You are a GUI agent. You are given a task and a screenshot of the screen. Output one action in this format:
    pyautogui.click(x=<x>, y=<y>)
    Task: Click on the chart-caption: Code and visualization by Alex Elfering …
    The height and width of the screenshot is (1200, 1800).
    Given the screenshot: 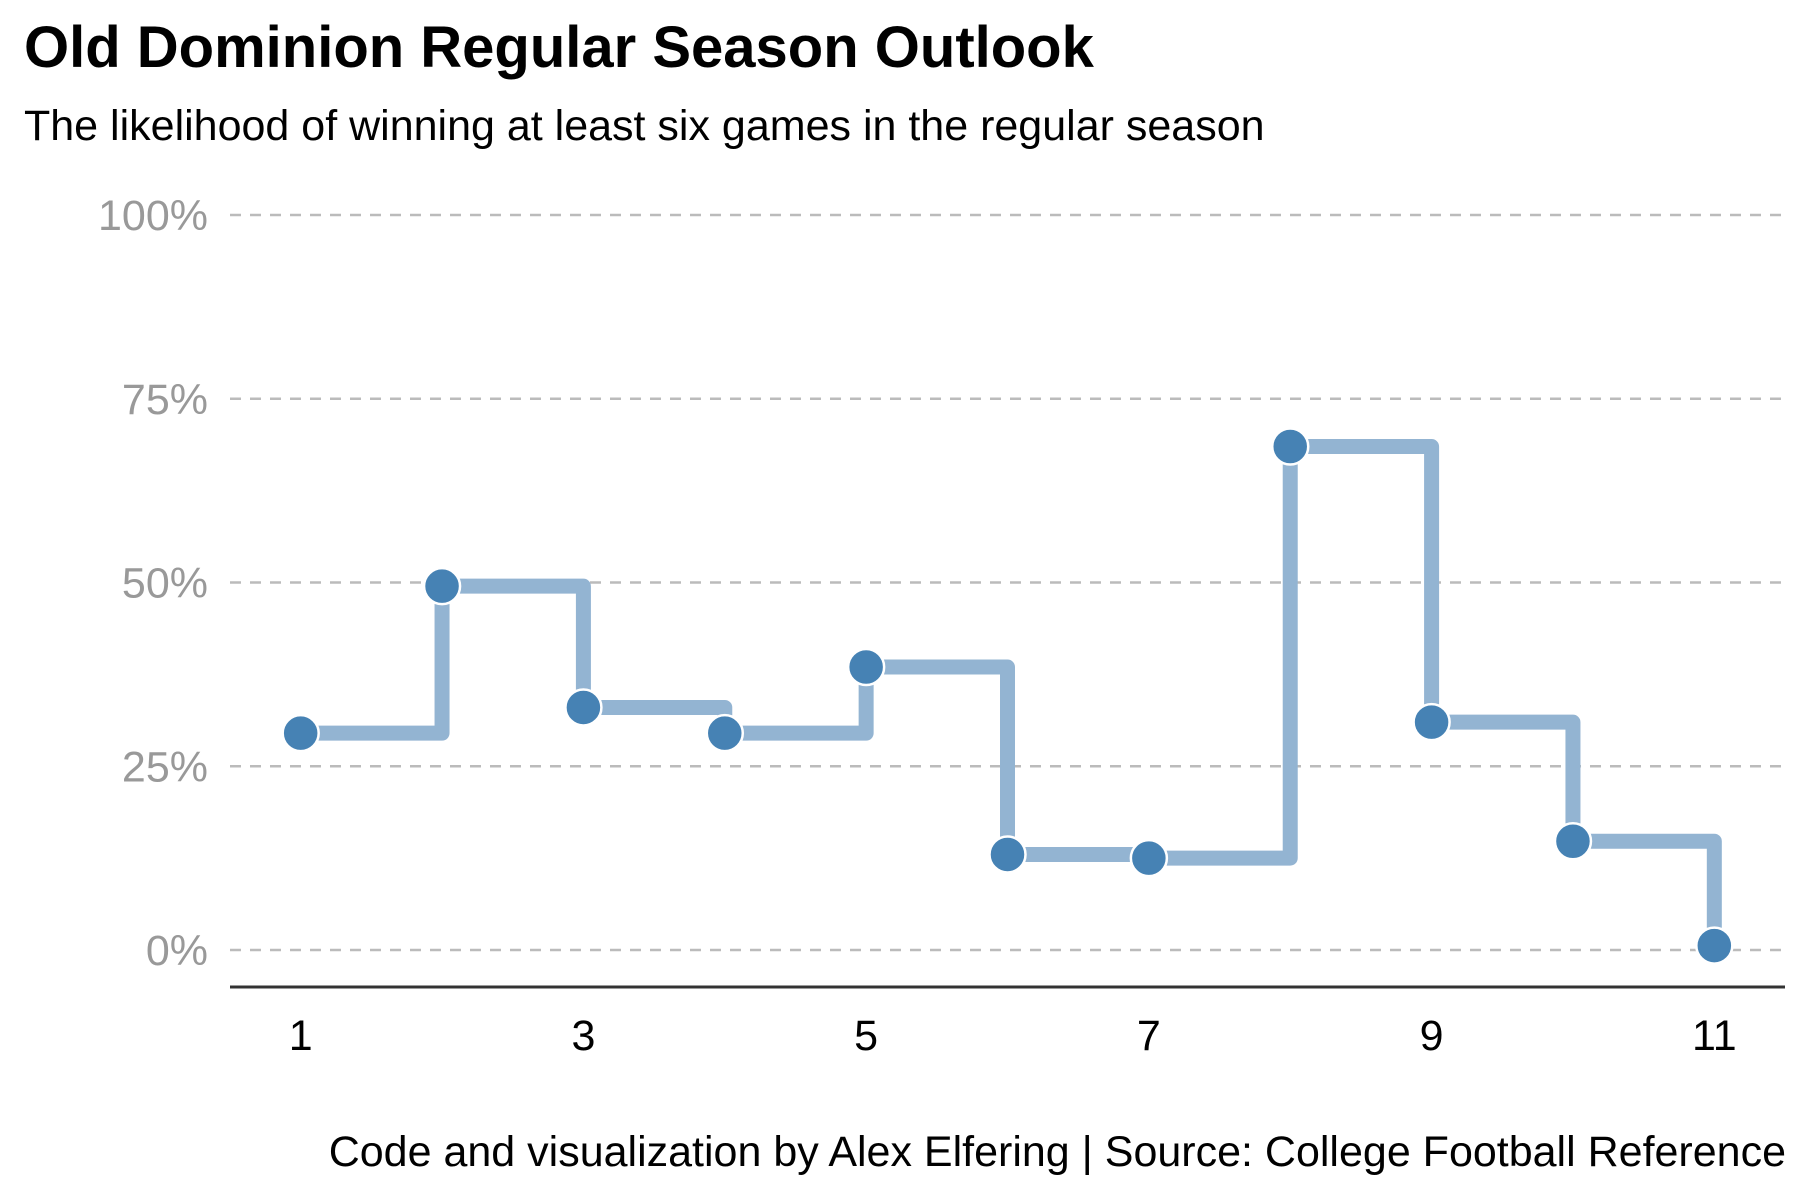 What is the action you would take?
    pyautogui.click(x=1057, y=1152)
    